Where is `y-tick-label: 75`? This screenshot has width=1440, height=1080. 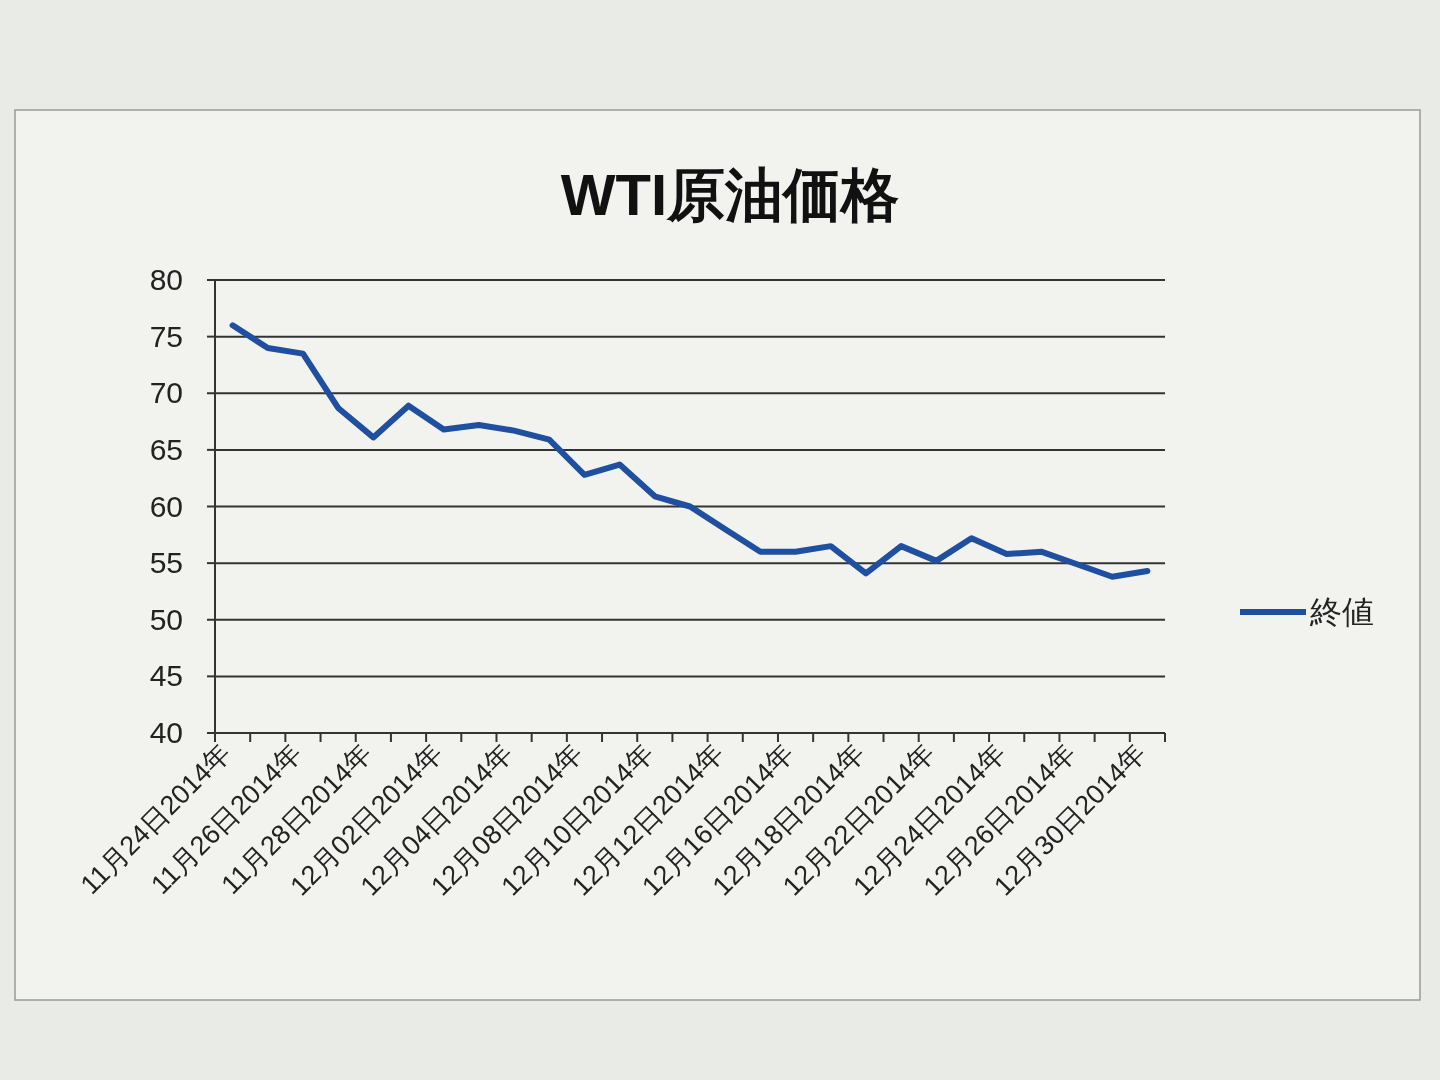
y-tick-label: 75 is located at coordinates (166, 336).